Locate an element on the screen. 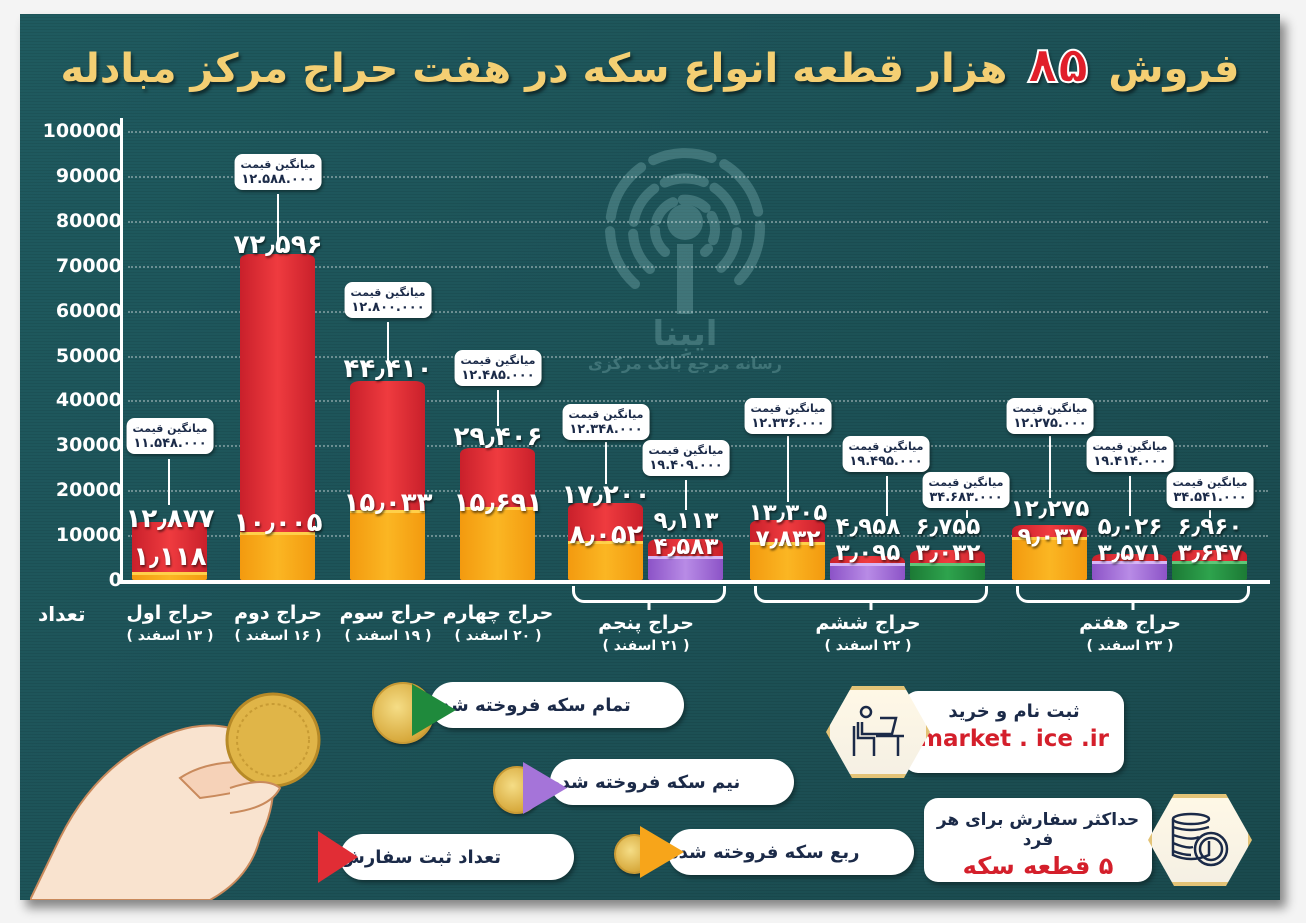 This screenshot has height=923, width=1306. purple-arrow-icon is located at coordinates (545, 788).